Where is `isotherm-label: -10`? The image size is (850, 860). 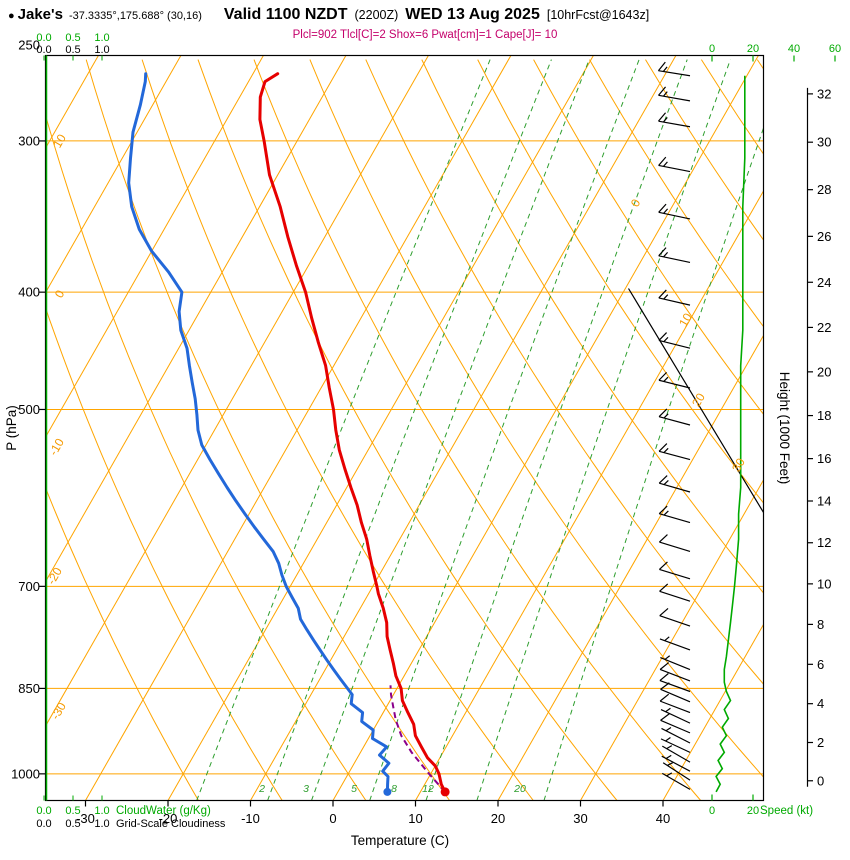
isotherm-label: -10 is located at coordinates (56, 447).